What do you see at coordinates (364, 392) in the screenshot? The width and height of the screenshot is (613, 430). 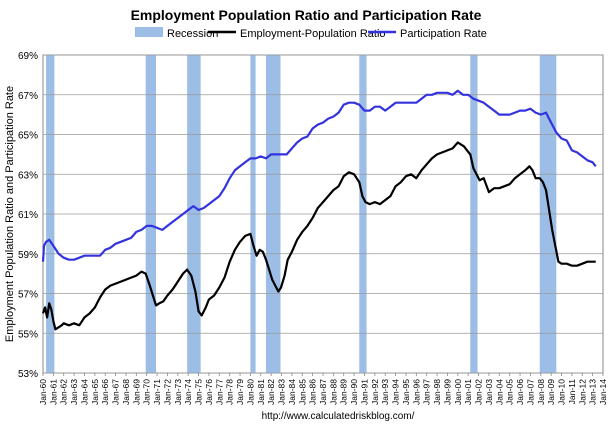 I see `x-tick-label: Jan-91` at bounding box center [364, 392].